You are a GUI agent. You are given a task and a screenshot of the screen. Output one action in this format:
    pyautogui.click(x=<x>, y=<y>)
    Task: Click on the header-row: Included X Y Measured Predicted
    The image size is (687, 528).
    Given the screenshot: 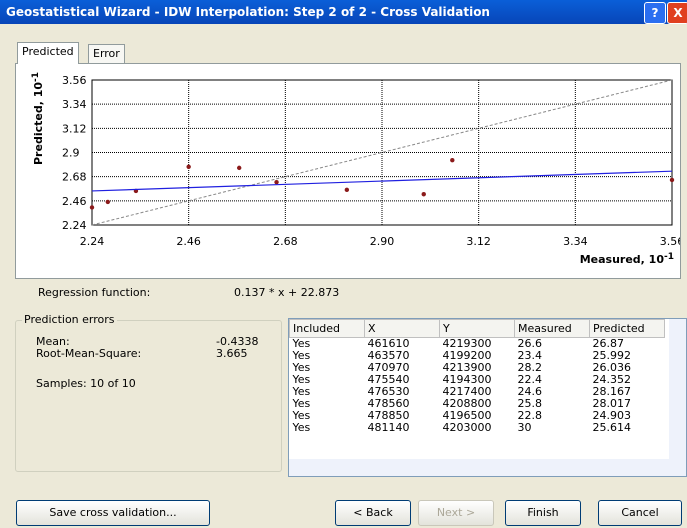 What is the action you would take?
    pyautogui.click(x=477, y=328)
    